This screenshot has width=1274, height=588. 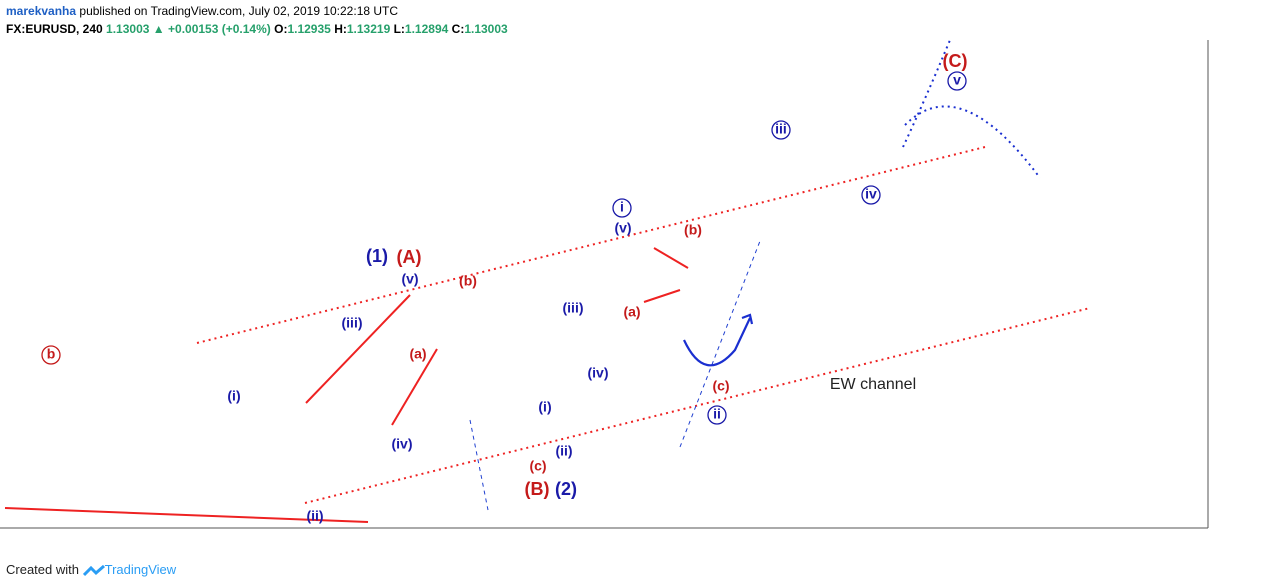 What do you see at coordinates (426, 29) in the screenshot?
I see `l: 1.12894` at bounding box center [426, 29].